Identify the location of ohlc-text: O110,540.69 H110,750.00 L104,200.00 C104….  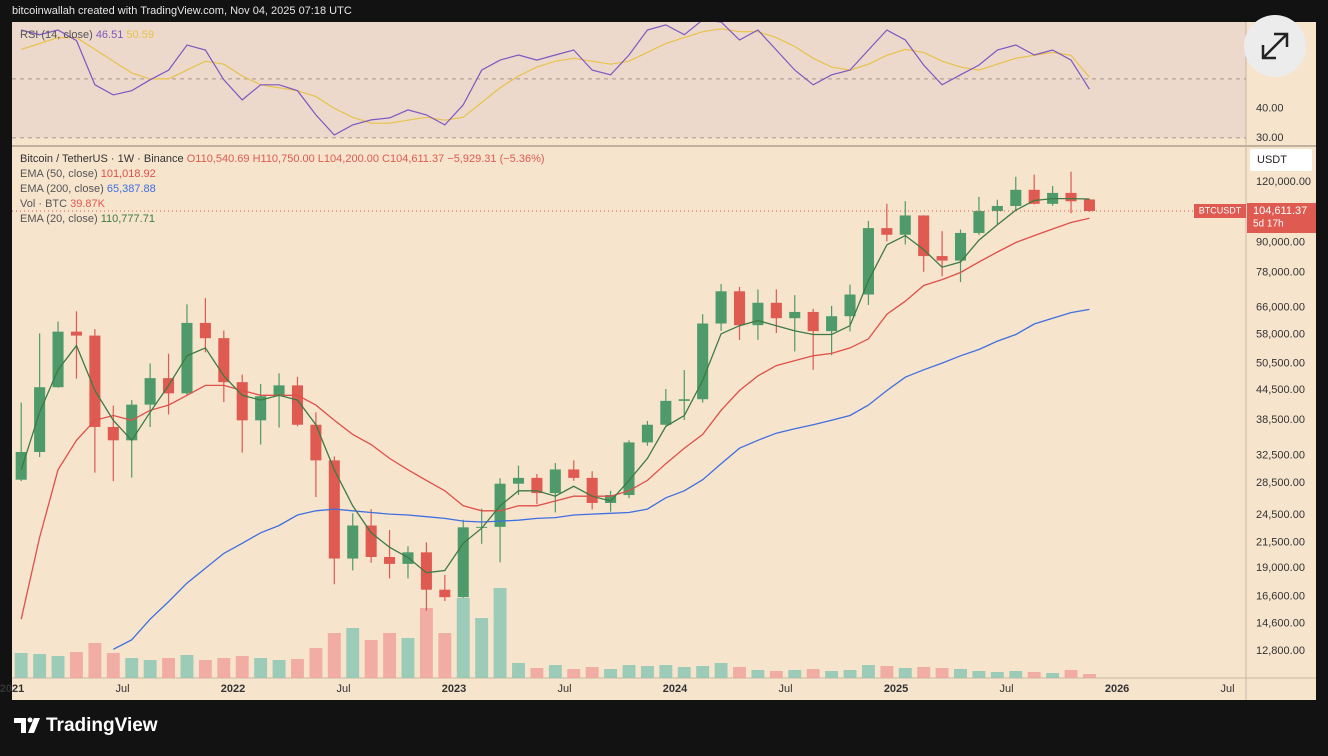
(366, 159).